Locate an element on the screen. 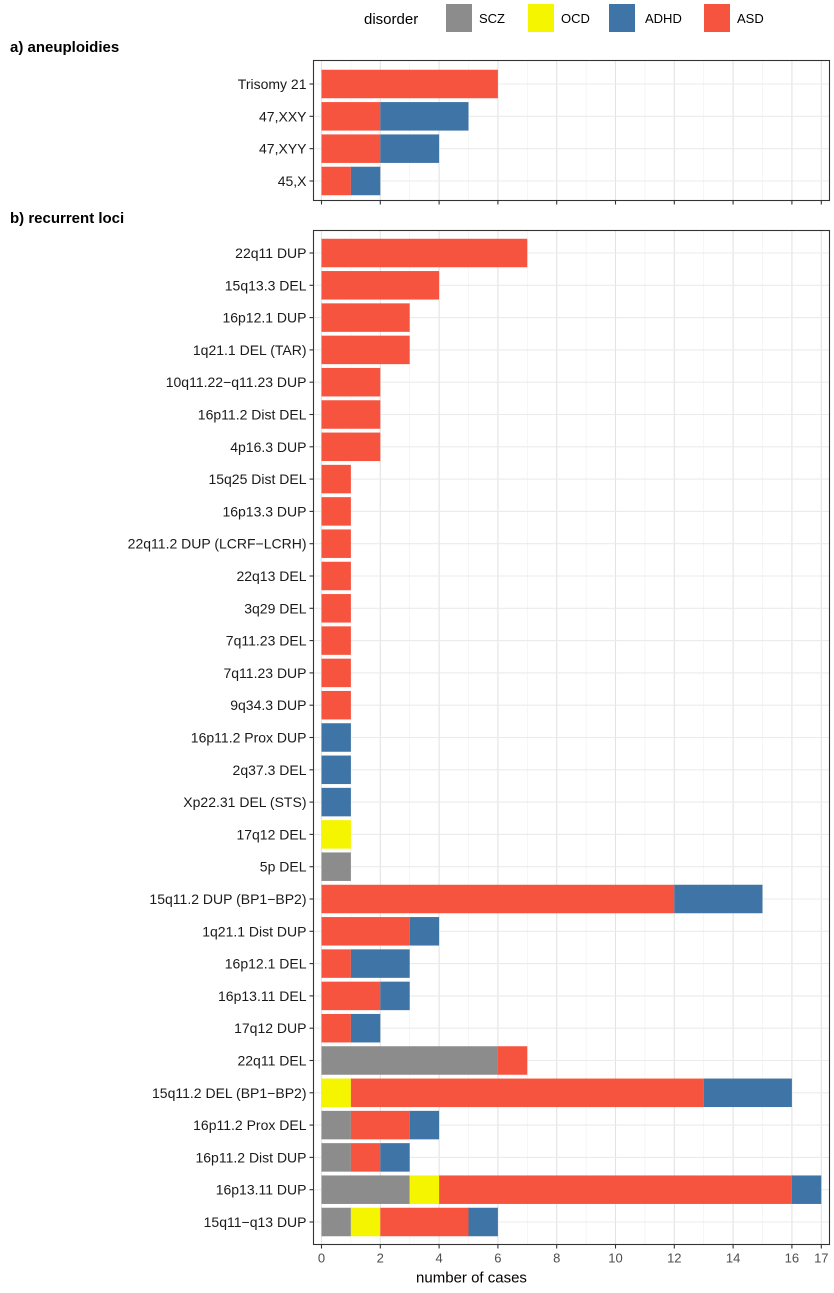 This screenshot has height=1293, width=834. y-tick-label: 47,XYY is located at coordinates (283, 149).